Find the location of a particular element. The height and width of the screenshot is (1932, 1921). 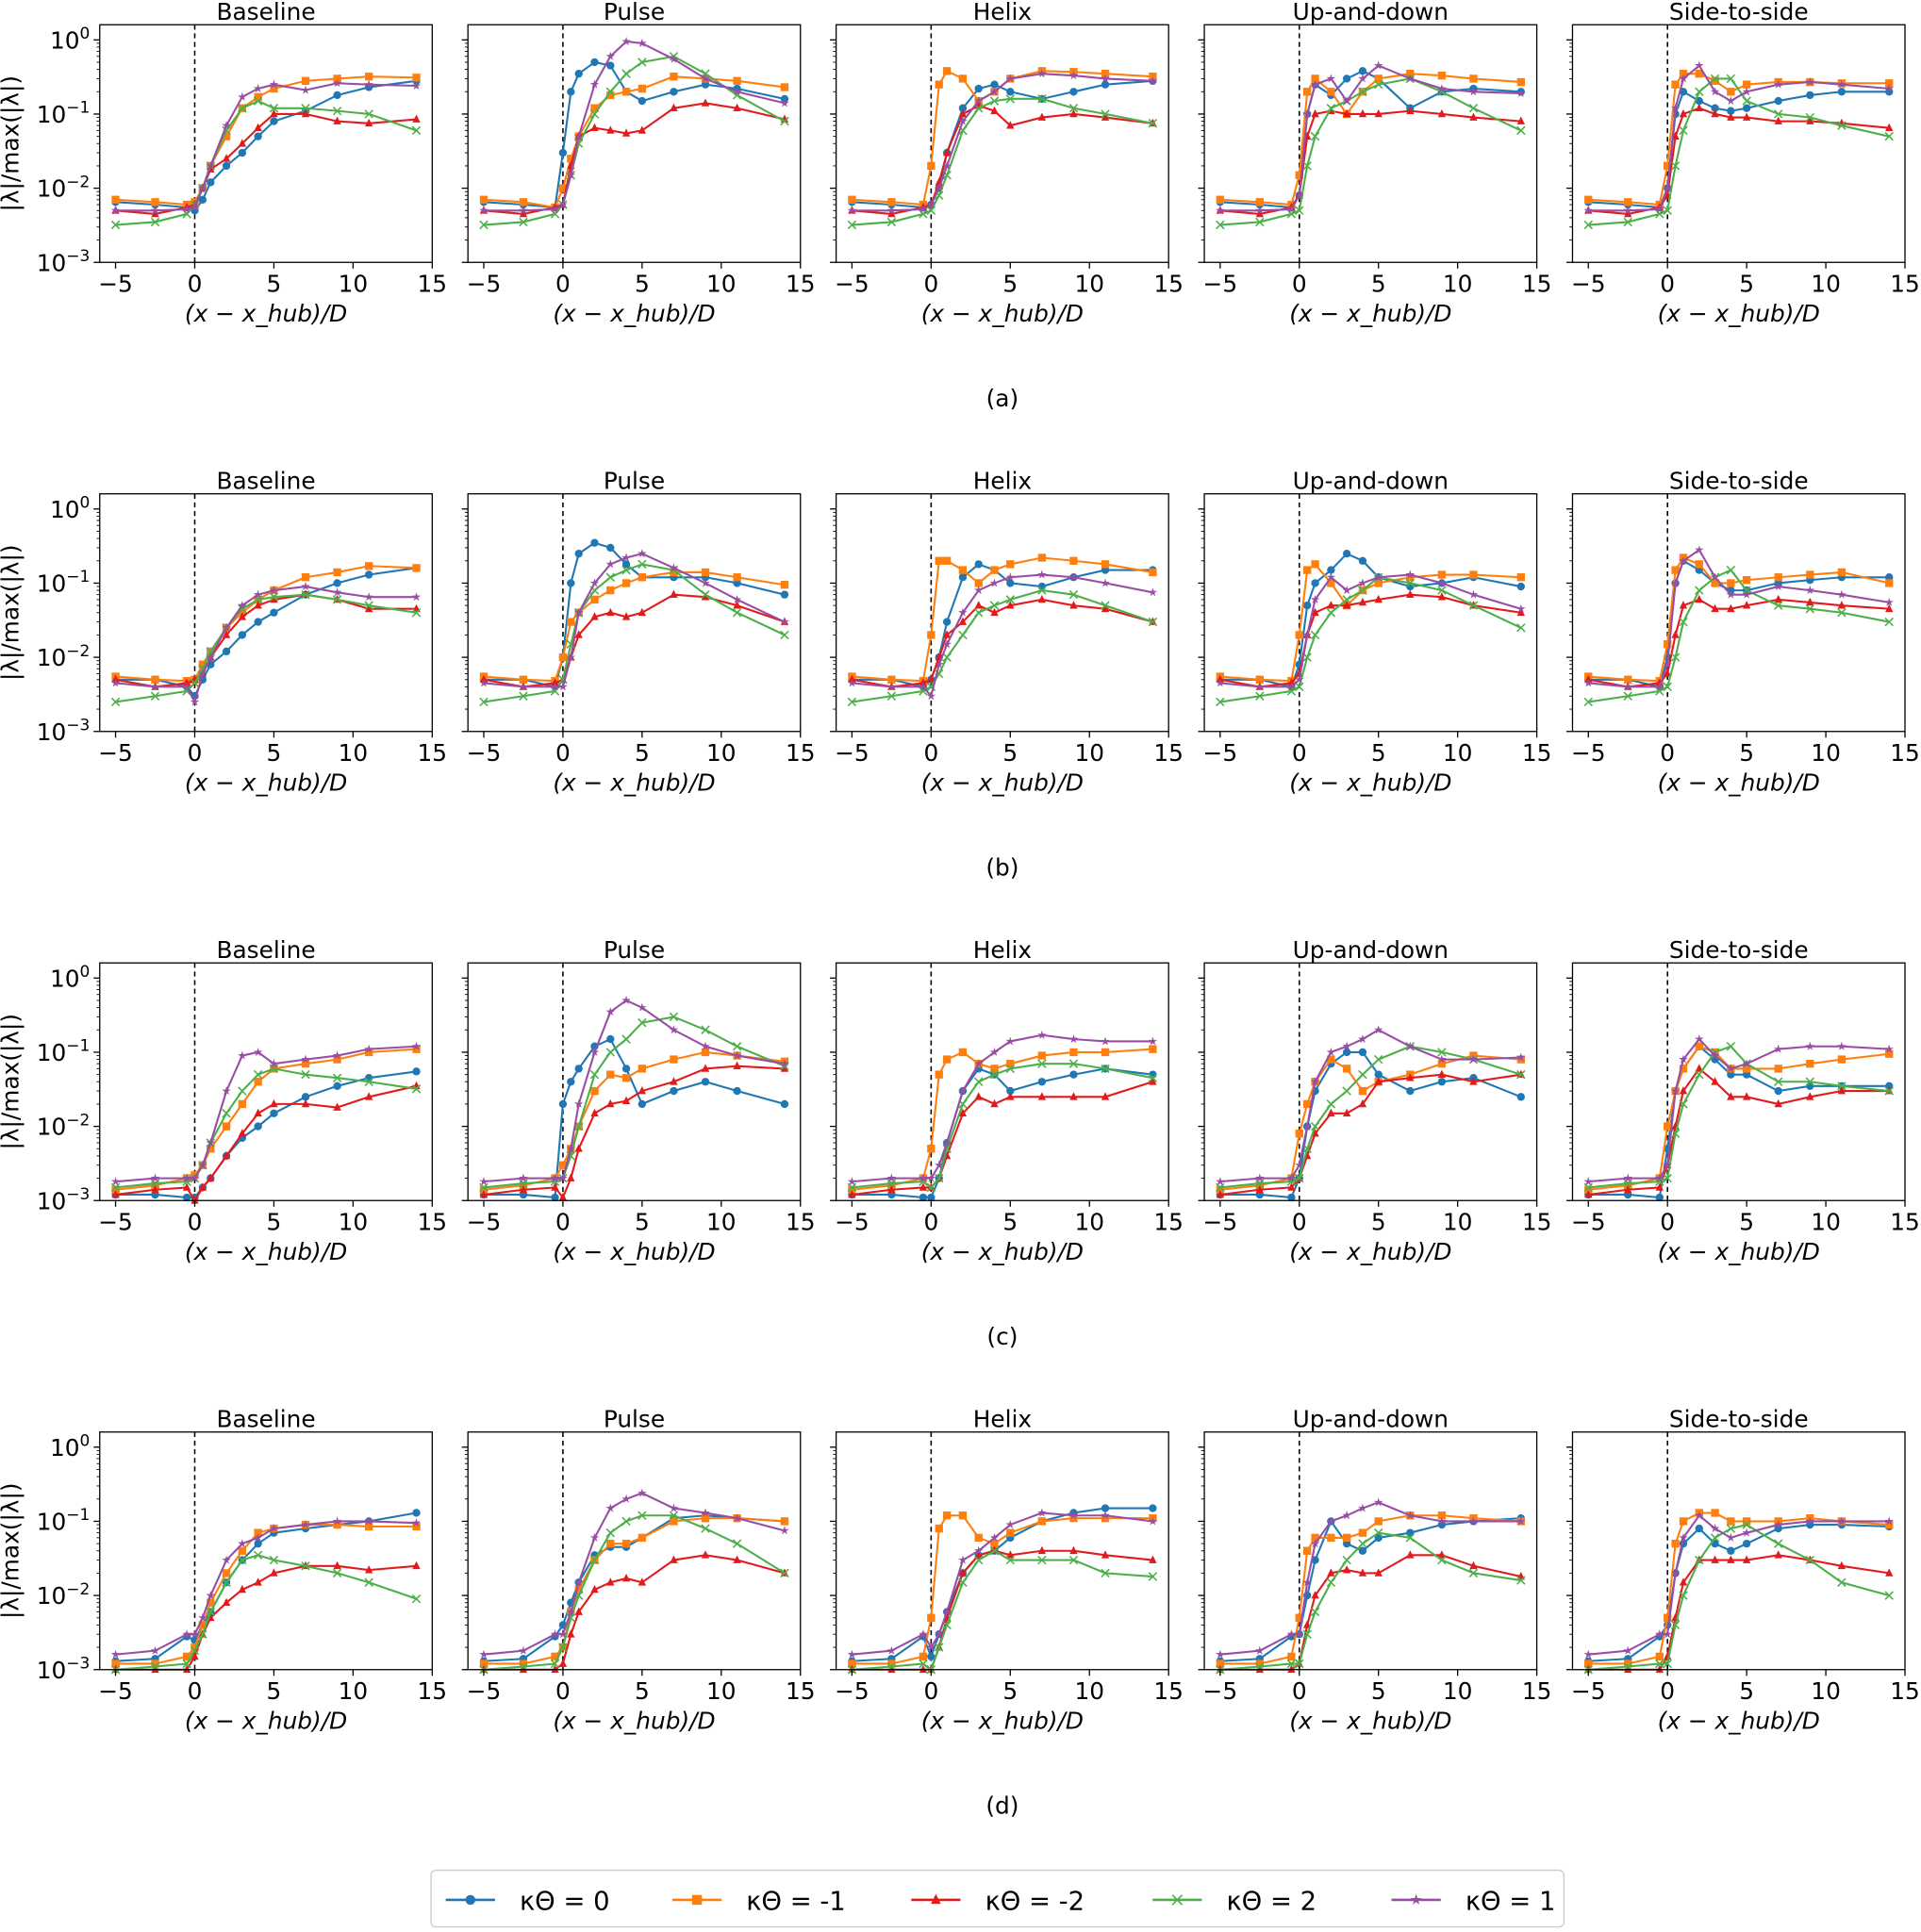

y-tick-label: 10⁻³ is located at coordinates (64, 261).